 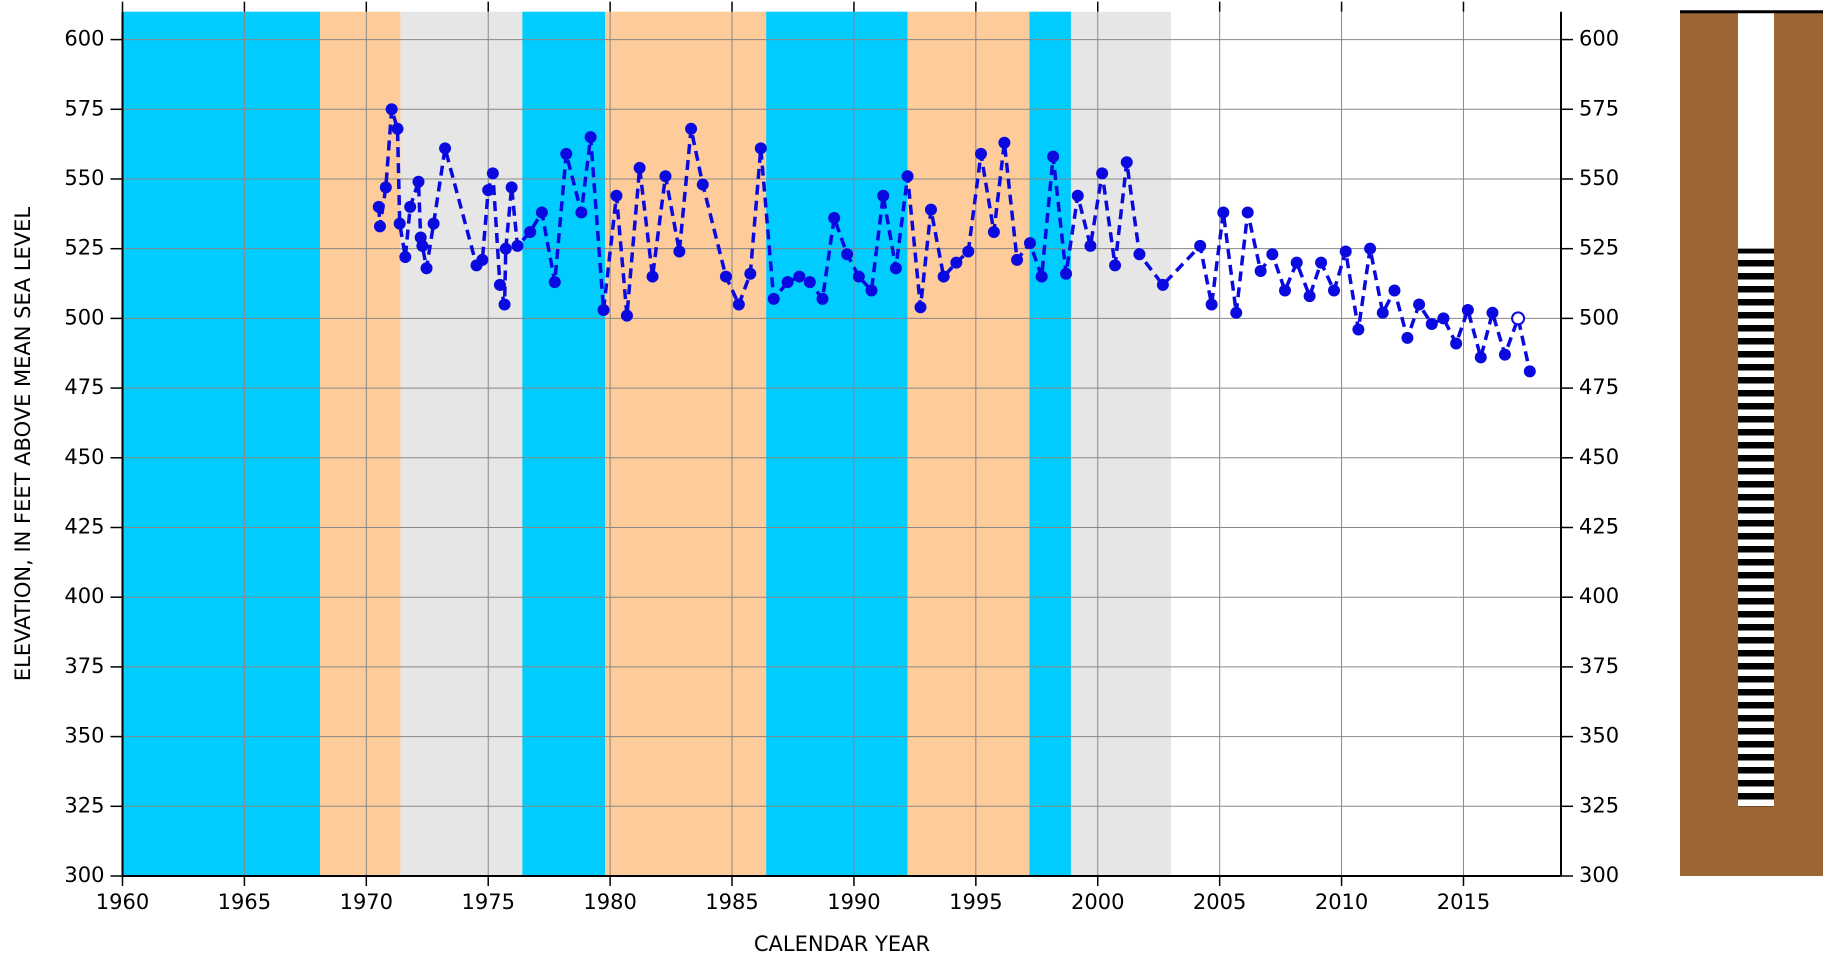 I want to click on x-tick-label: 1995, so click(x=975, y=902).